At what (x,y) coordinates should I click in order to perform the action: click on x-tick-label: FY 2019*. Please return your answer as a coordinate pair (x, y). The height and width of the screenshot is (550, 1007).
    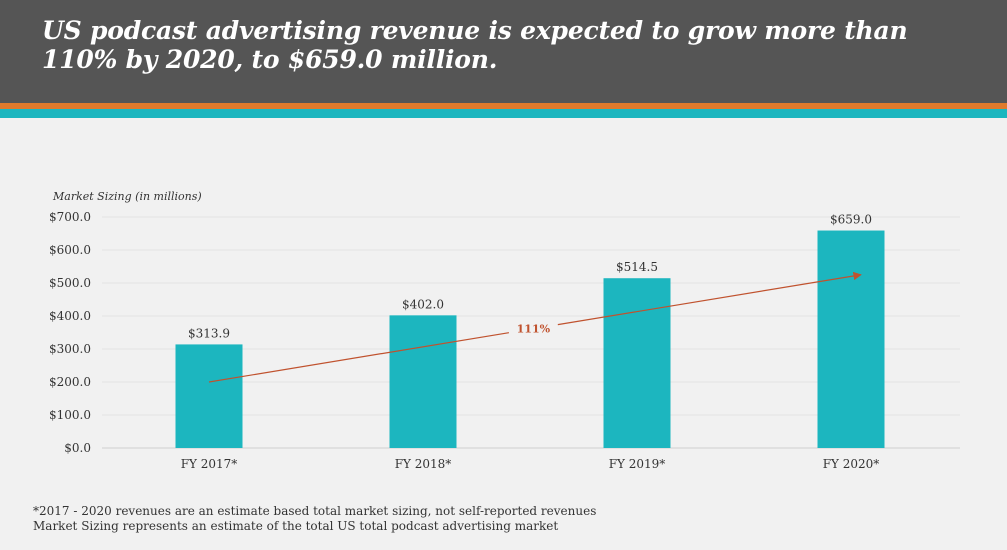
    Looking at the image, I should click on (637, 464).